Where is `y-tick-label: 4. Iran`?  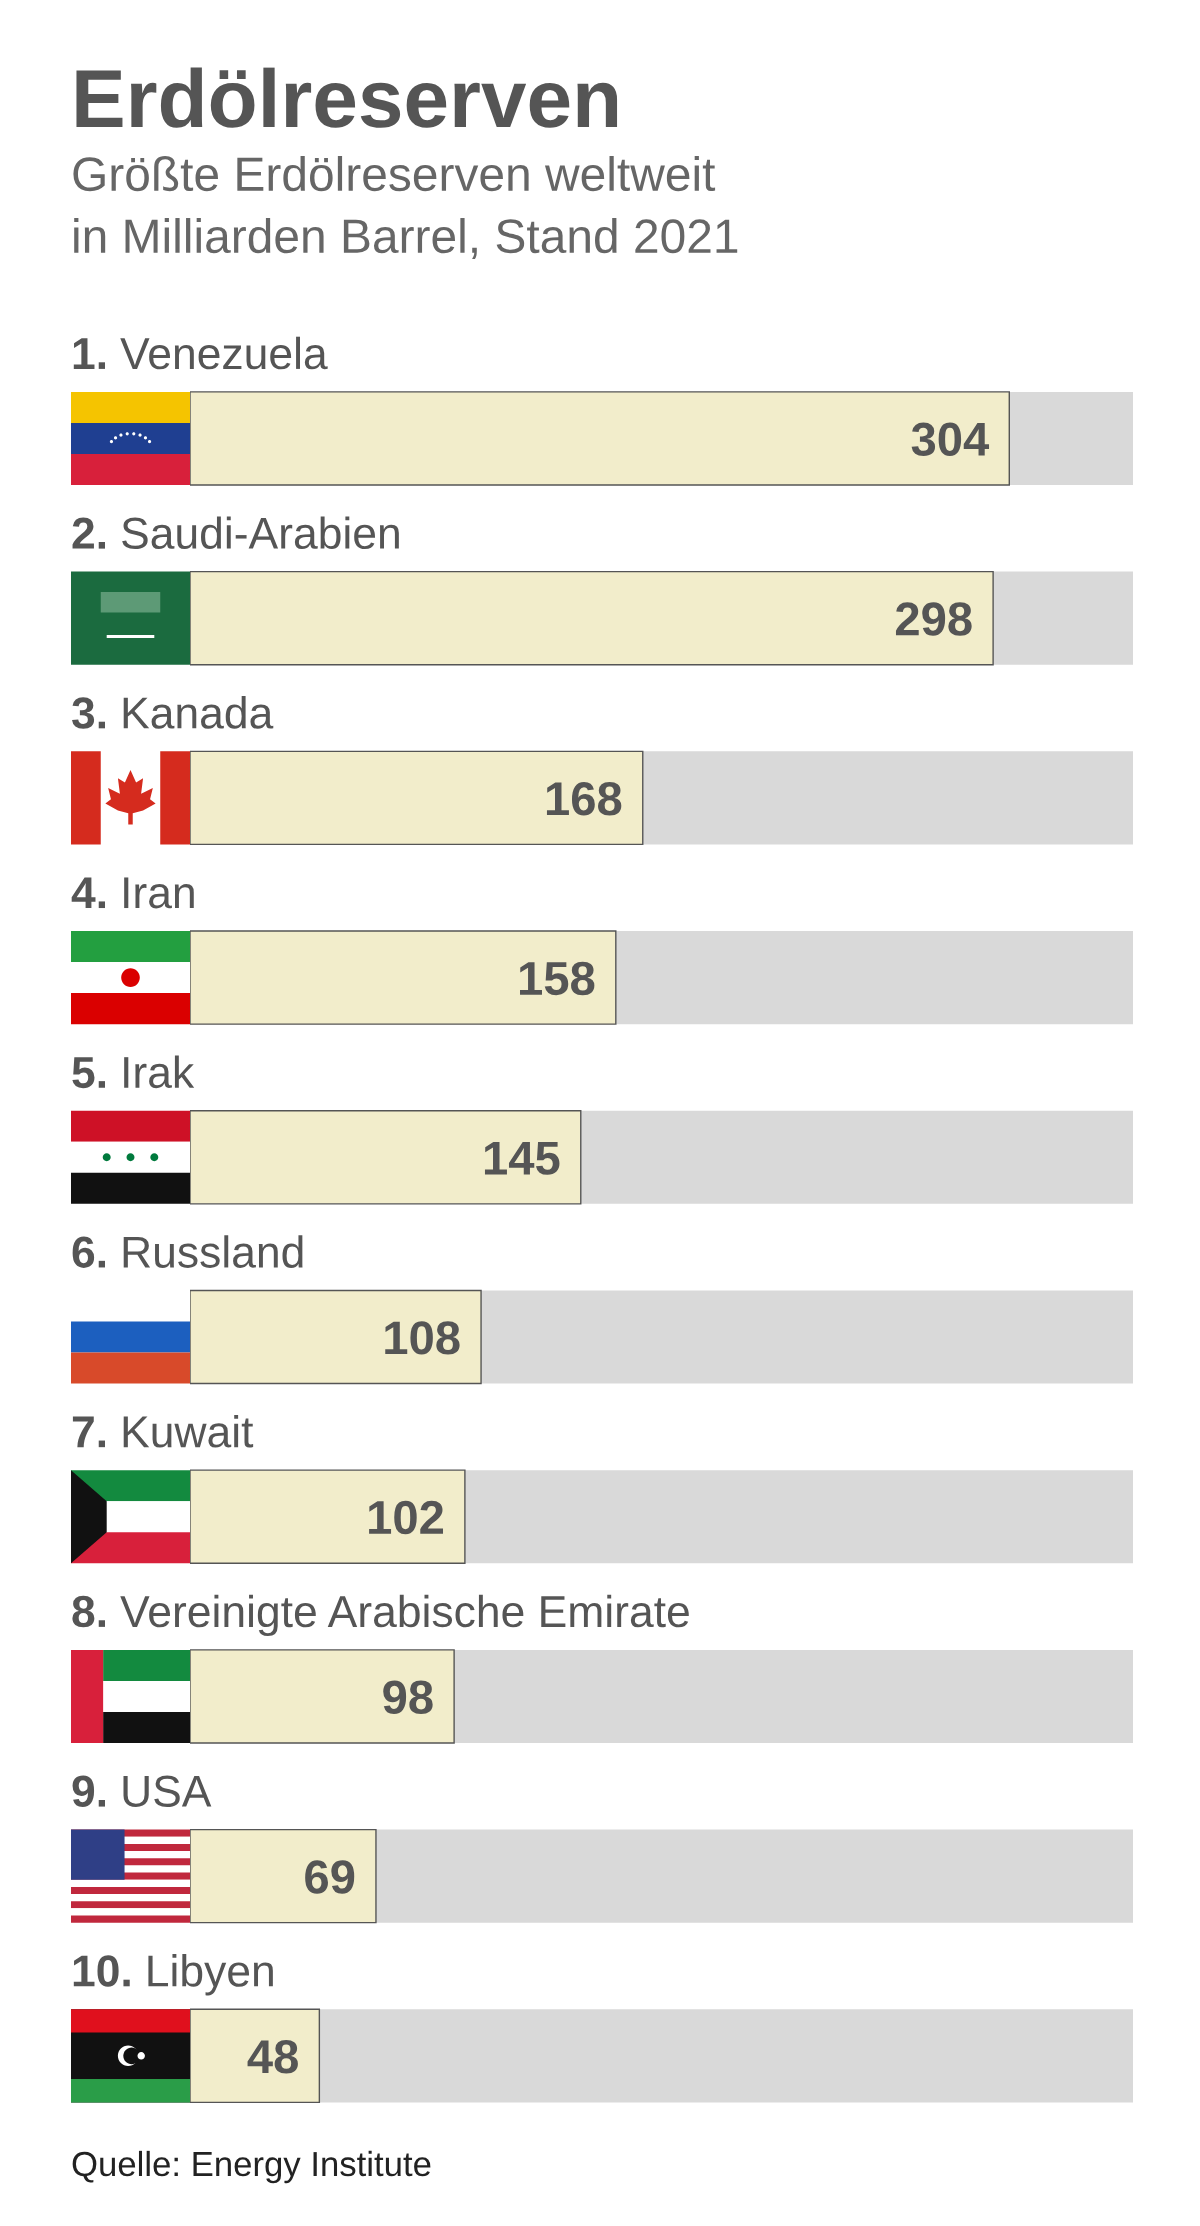
y-tick-label: 4. Iran is located at coordinates (132, 893).